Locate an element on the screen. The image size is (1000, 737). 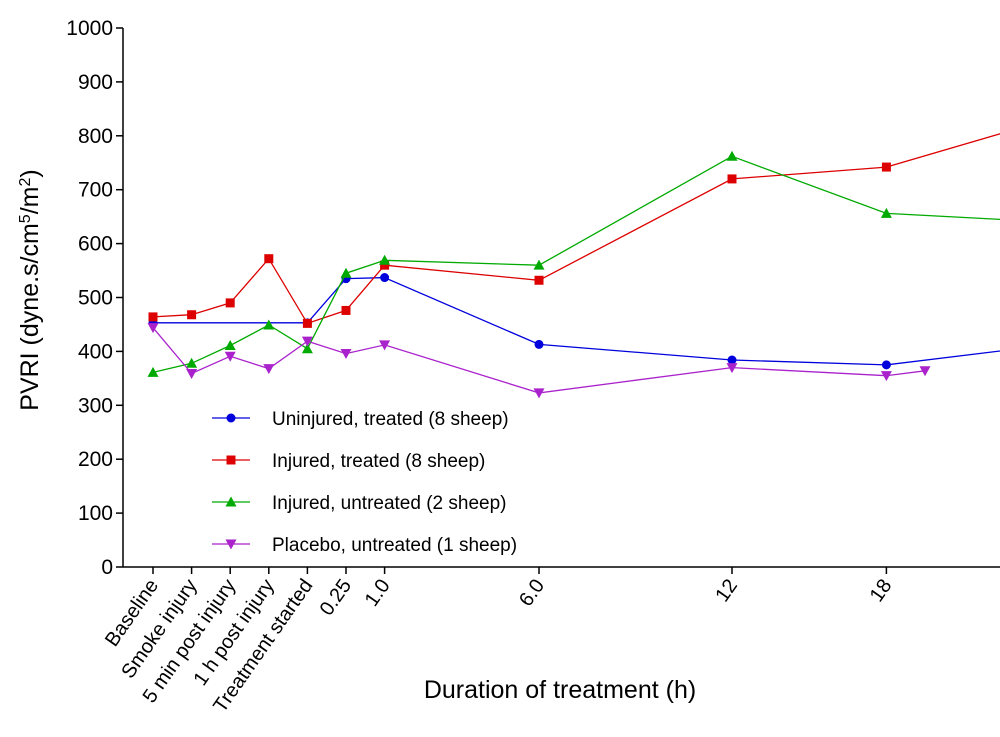
y-axis-title: PVRI (dyne.s/cm5/m2) is located at coordinates (30, 289).